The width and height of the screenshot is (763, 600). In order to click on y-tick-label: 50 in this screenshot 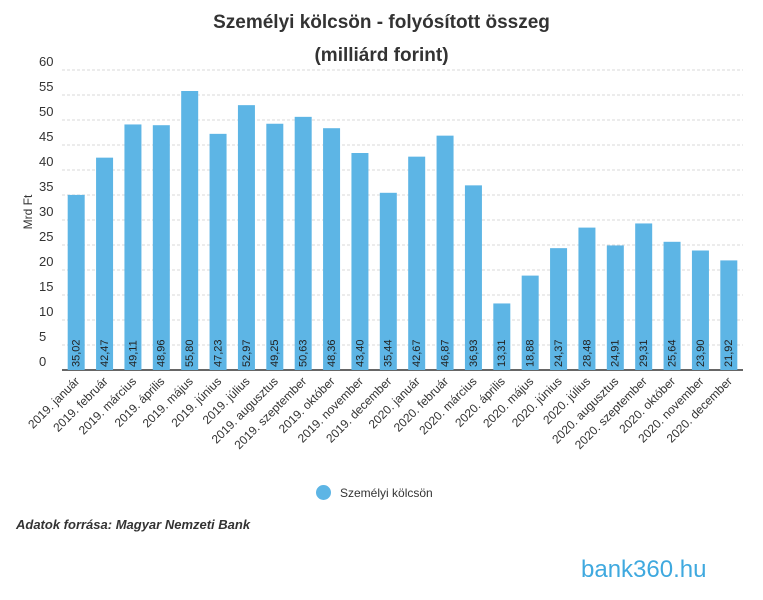, I will do `click(46, 111)`.